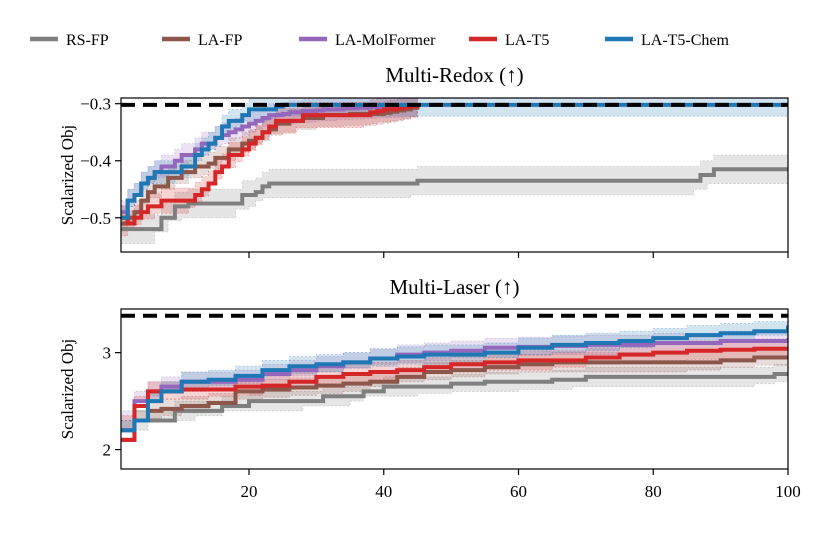 Image resolution: width=832 pixels, height=534 pixels. I want to click on legend-label: LA-T5, so click(527, 40).